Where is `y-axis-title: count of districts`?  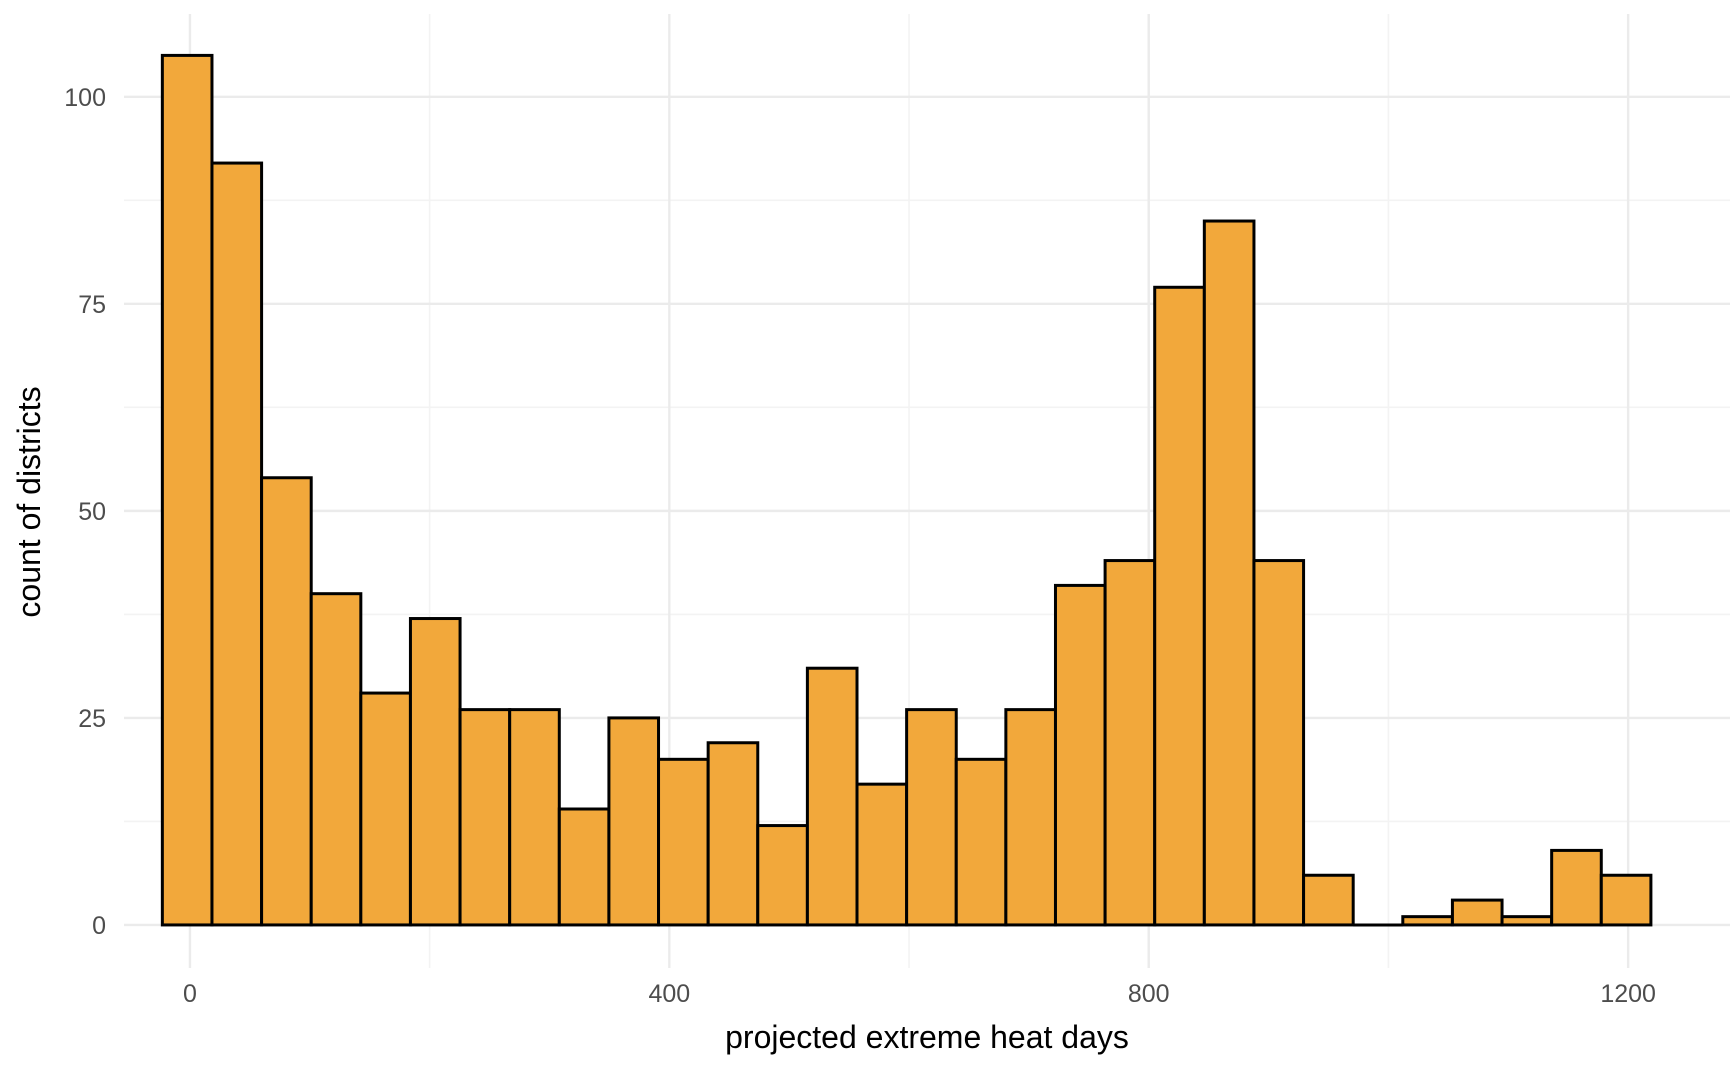
y-axis-title: count of districts is located at coordinates (29, 501).